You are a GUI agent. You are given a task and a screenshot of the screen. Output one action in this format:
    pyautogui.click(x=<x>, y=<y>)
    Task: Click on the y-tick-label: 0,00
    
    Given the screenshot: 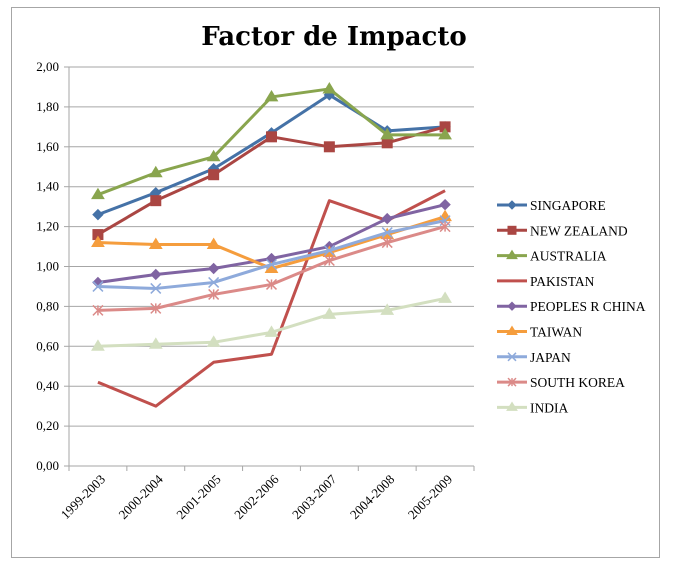 What is the action you would take?
    pyautogui.click(x=47, y=465)
    